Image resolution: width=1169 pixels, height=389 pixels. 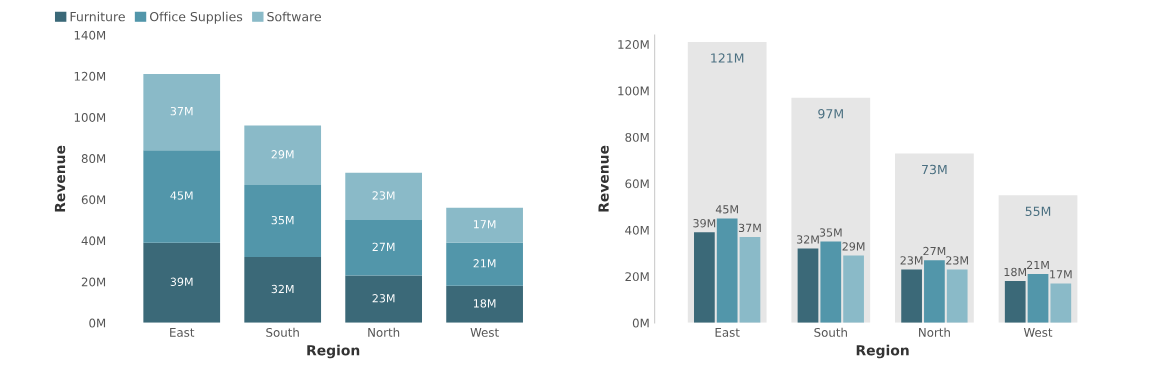 I want to click on legend-label: Office Supplies, so click(x=196, y=17).